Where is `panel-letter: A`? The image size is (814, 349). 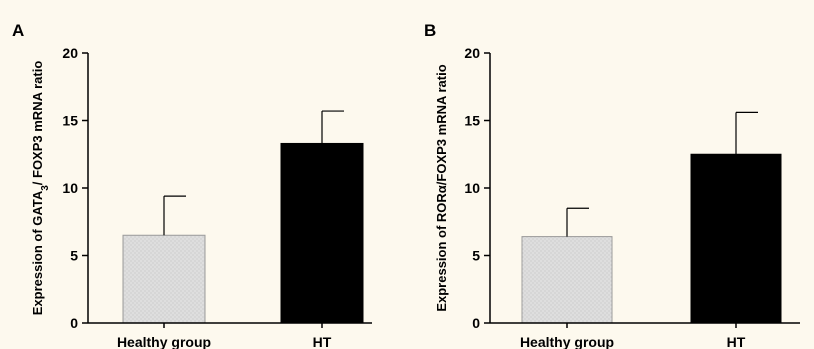
panel-letter: A is located at coordinates (18, 30).